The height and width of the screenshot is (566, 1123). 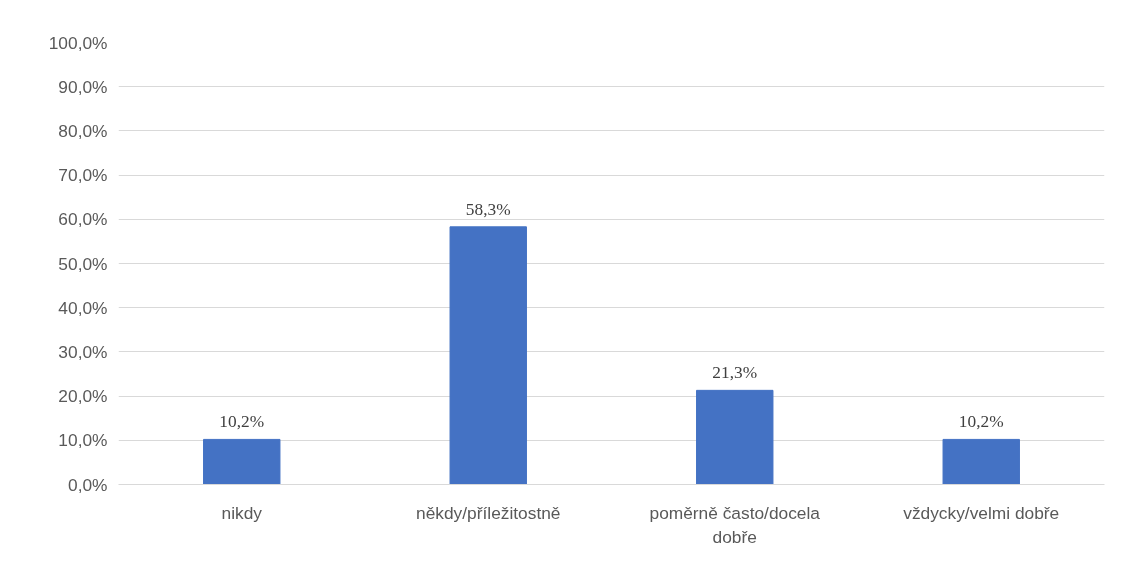 What do you see at coordinates (83, 130) in the screenshot?
I see `y-tick-label: 80,0%` at bounding box center [83, 130].